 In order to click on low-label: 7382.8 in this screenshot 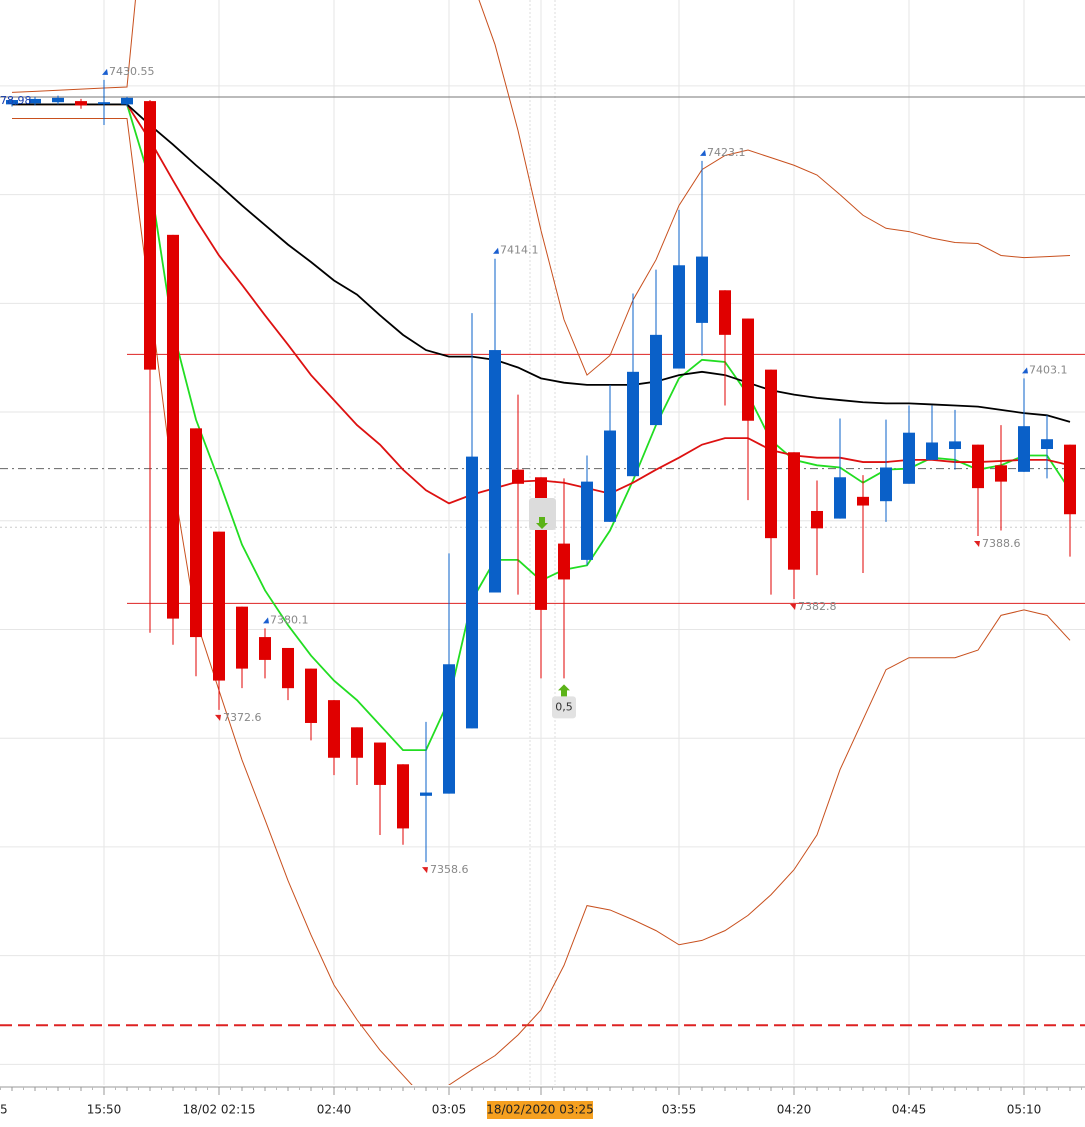, I will do `click(817, 606)`.